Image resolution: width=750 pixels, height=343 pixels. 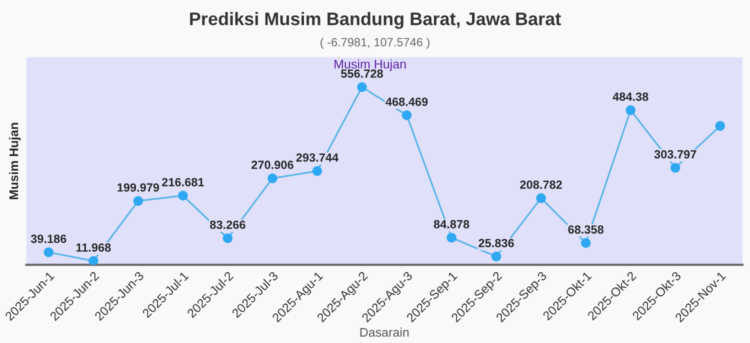 What do you see at coordinates (496, 243) in the screenshot?
I see `data-label: 25.836` at bounding box center [496, 243].